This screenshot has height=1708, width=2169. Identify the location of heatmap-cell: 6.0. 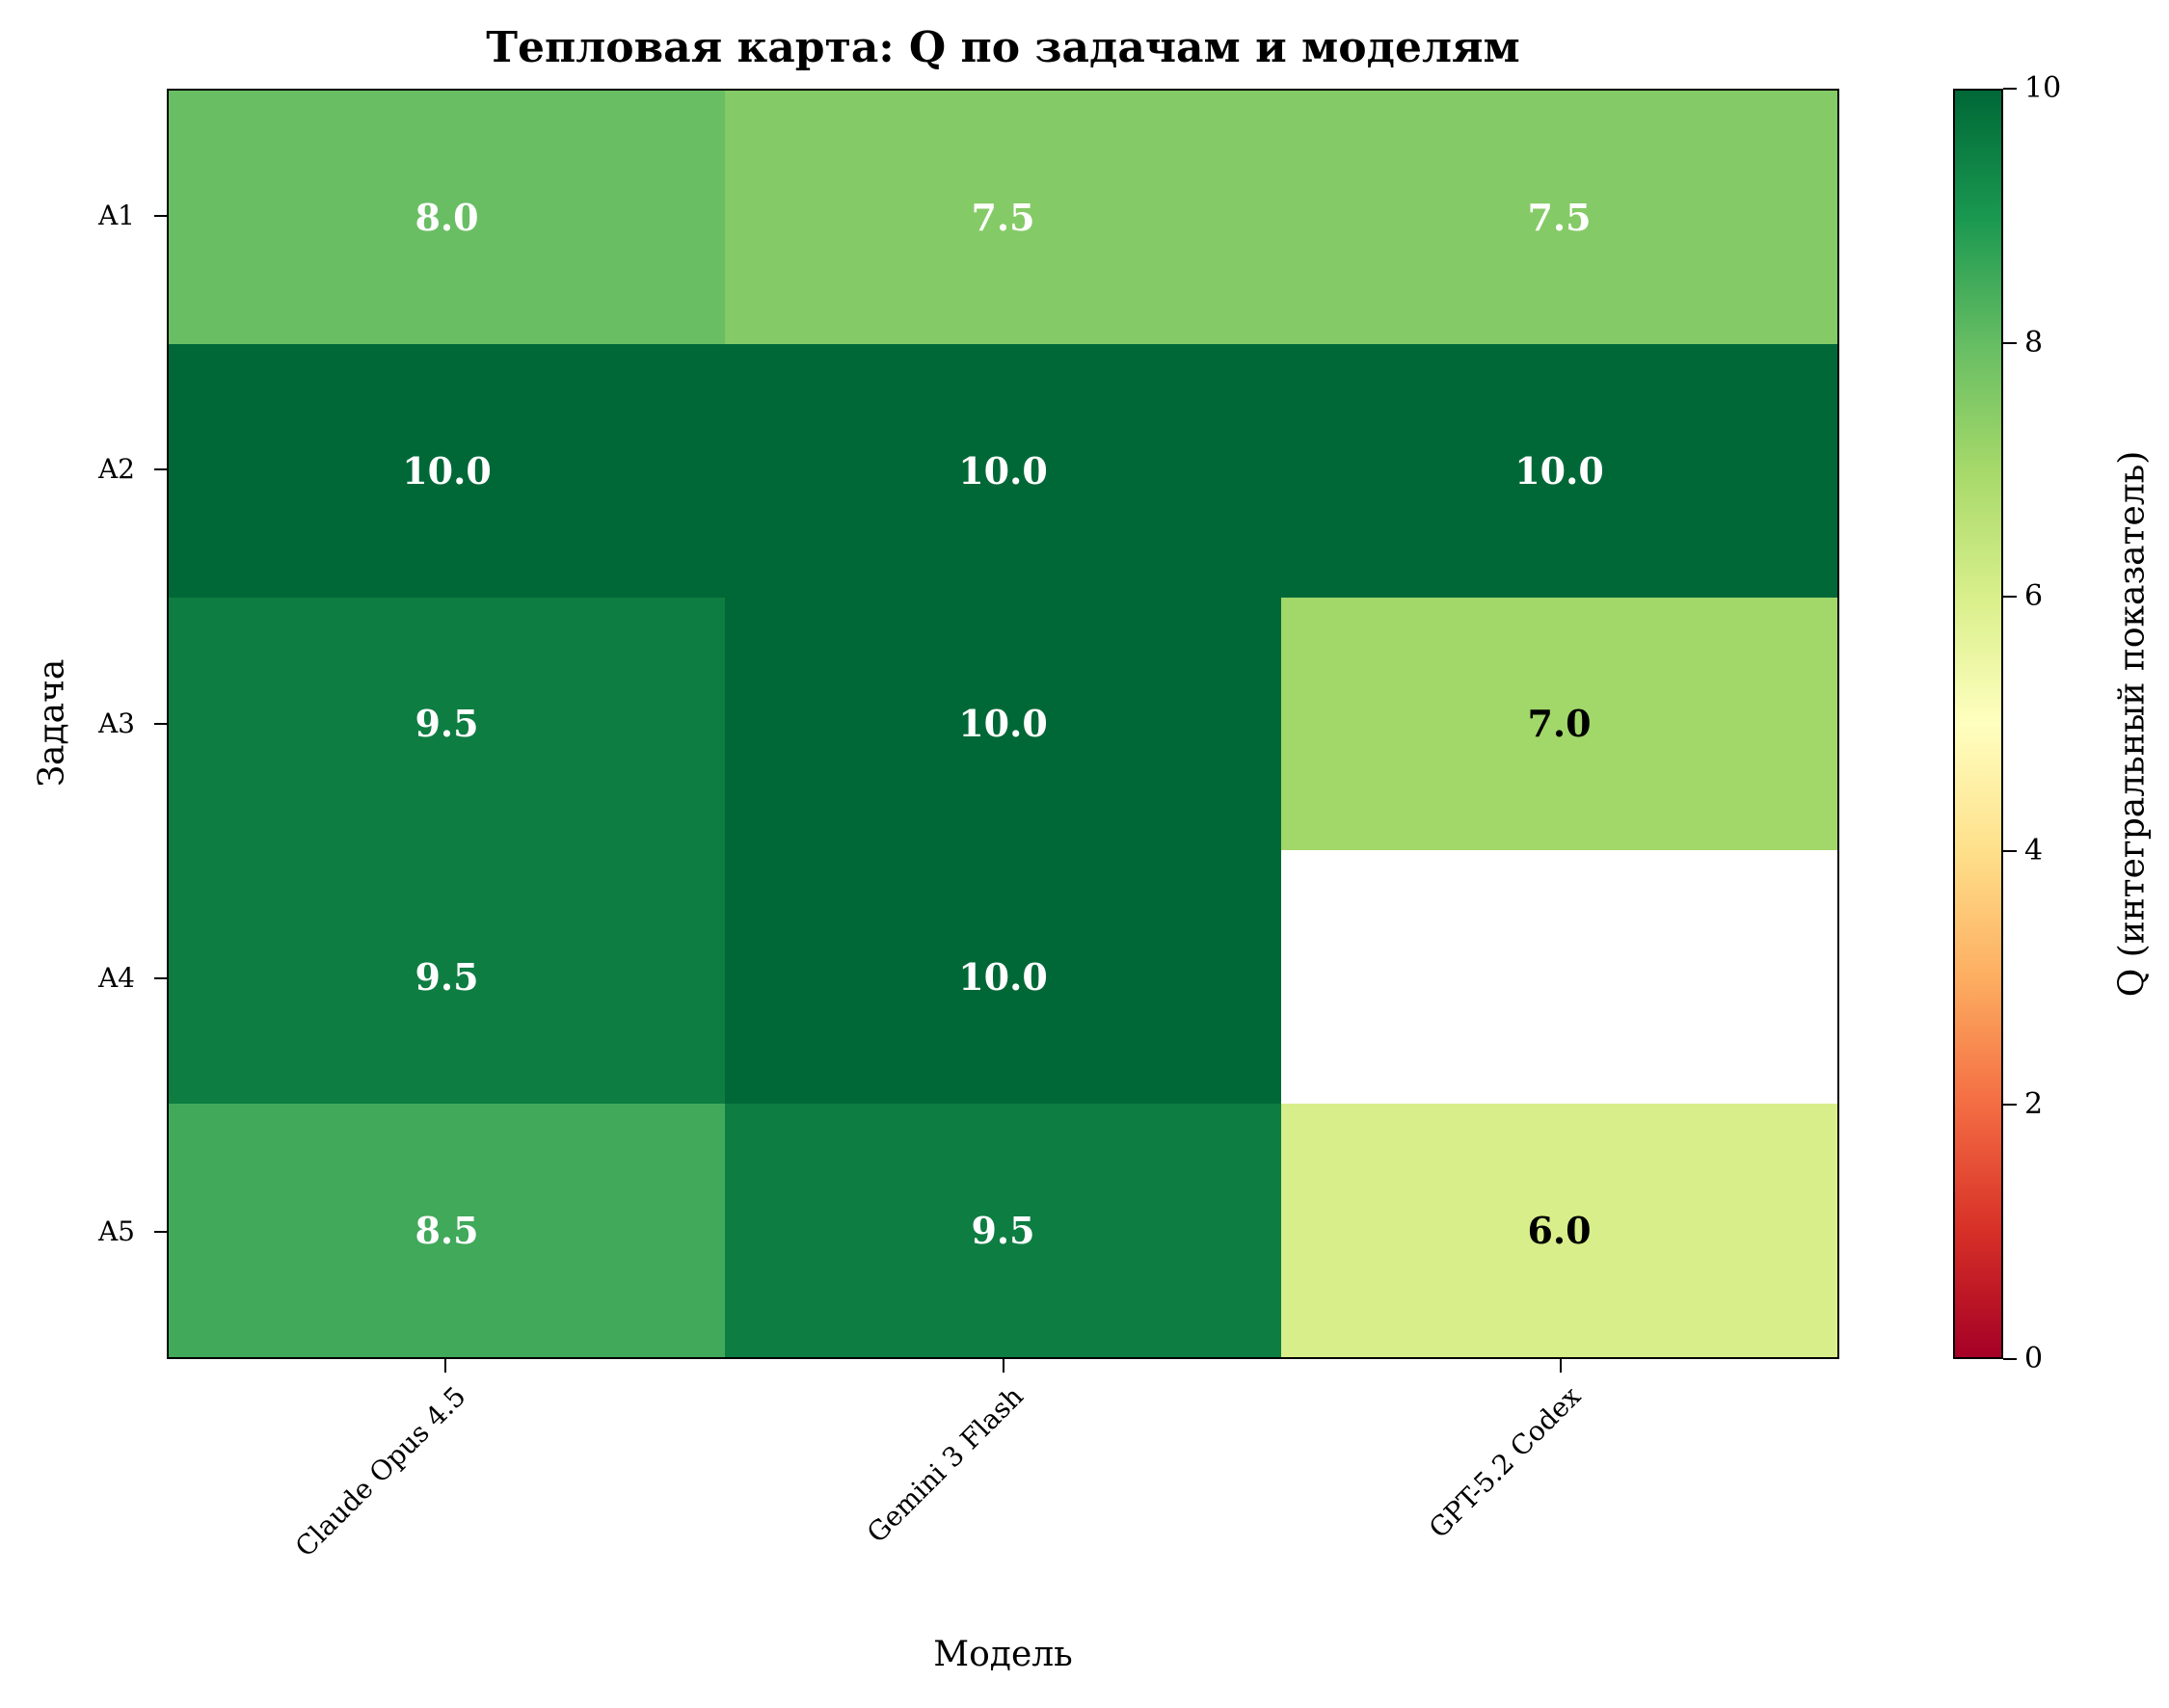
(1559, 1230).